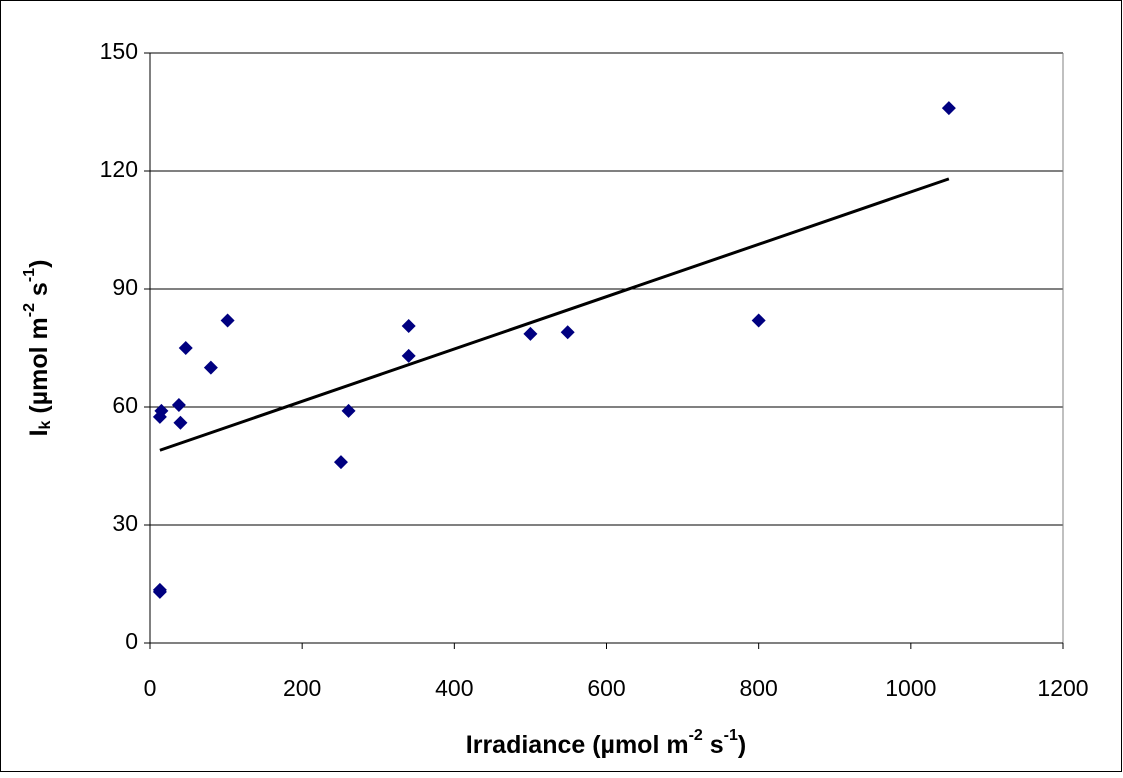 This screenshot has height=778, width=1123. What do you see at coordinates (39, 432) in the screenshot?
I see `axis-label-part: I` at bounding box center [39, 432].